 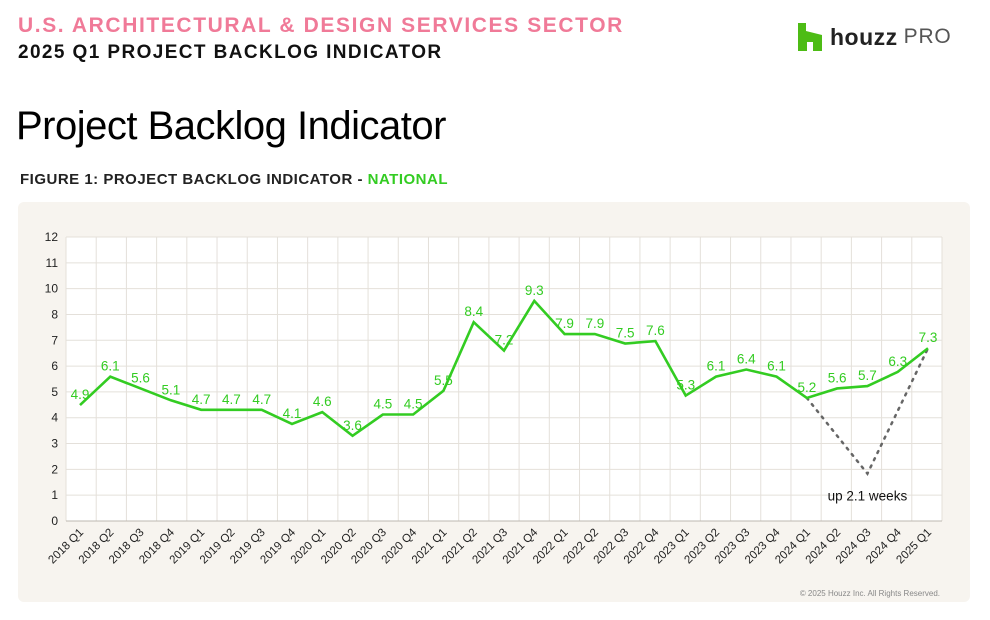 What do you see at coordinates (54, 314) in the screenshot?
I see `y-tick-label: 8` at bounding box center [54, 314].